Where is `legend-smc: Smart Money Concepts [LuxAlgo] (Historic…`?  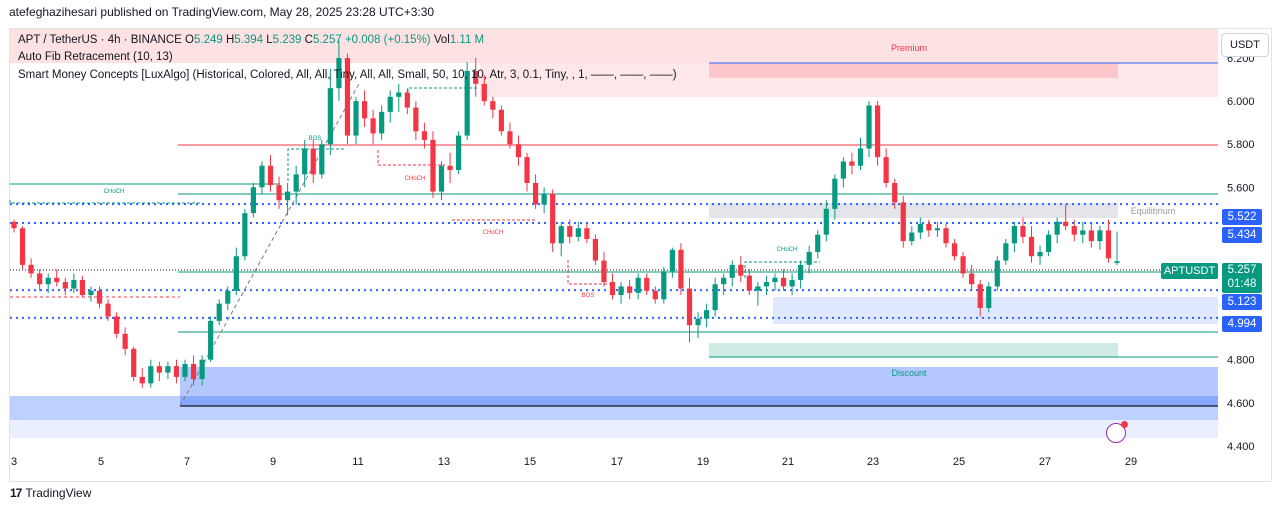
legend-smc: Smart Money Concepts [LuxAlgo] (Historic… is located at coordinates (347, 75).